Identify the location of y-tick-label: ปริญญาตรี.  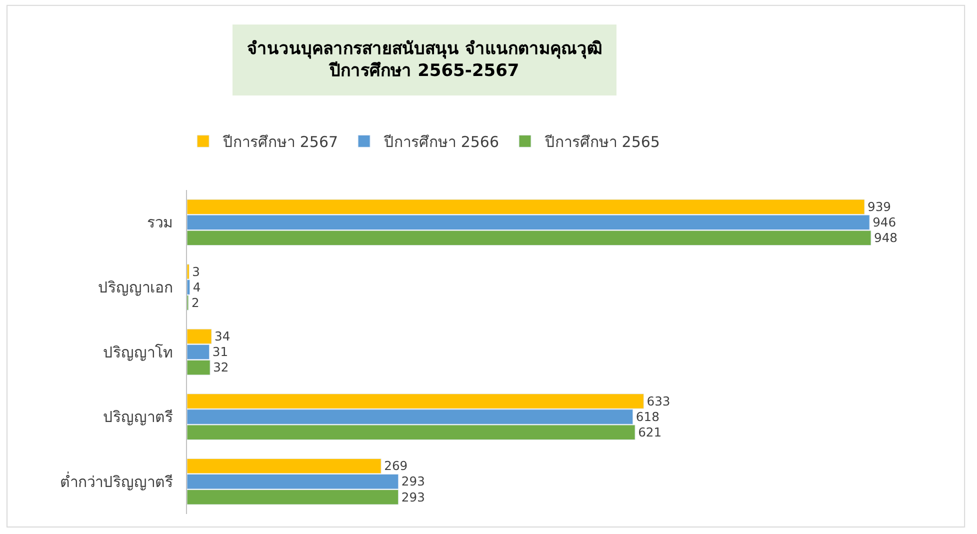
(138, 417).